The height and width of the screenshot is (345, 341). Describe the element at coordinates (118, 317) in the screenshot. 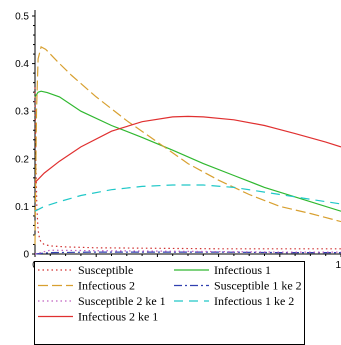

I see `legend-label: Infectious 2 ke 1` at that location.